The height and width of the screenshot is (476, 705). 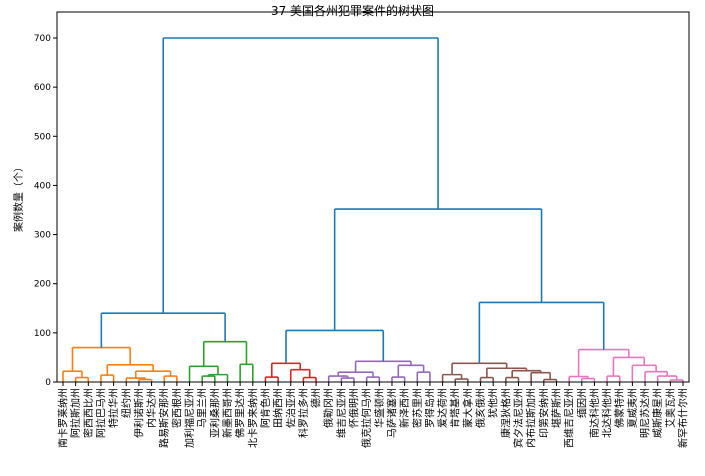 What do you see at coordinates (303, 413) in the screenshot?
I see `leaf-label: 科罗拉多州` at bounding box center [303, 413].